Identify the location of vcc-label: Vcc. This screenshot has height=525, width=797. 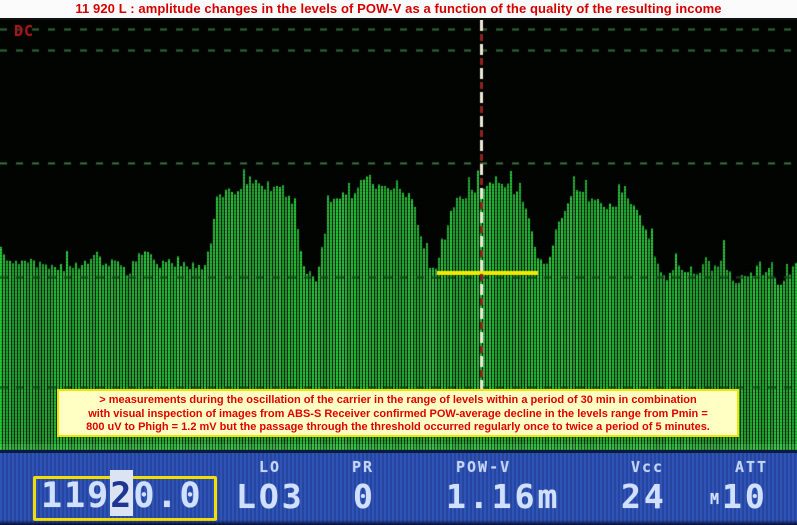
(648, 467).